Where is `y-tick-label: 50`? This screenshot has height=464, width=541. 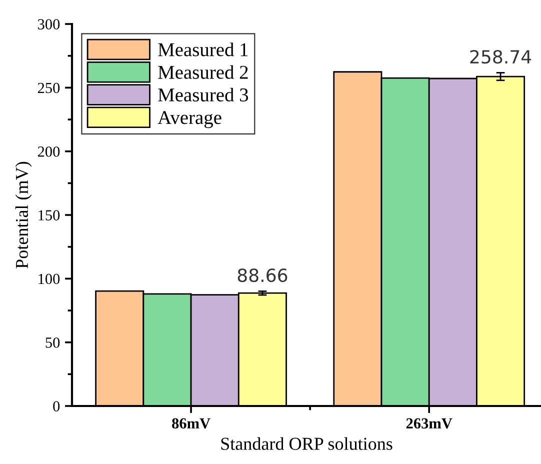 y-tick-label: 50 is located at coordinates (53, 342).